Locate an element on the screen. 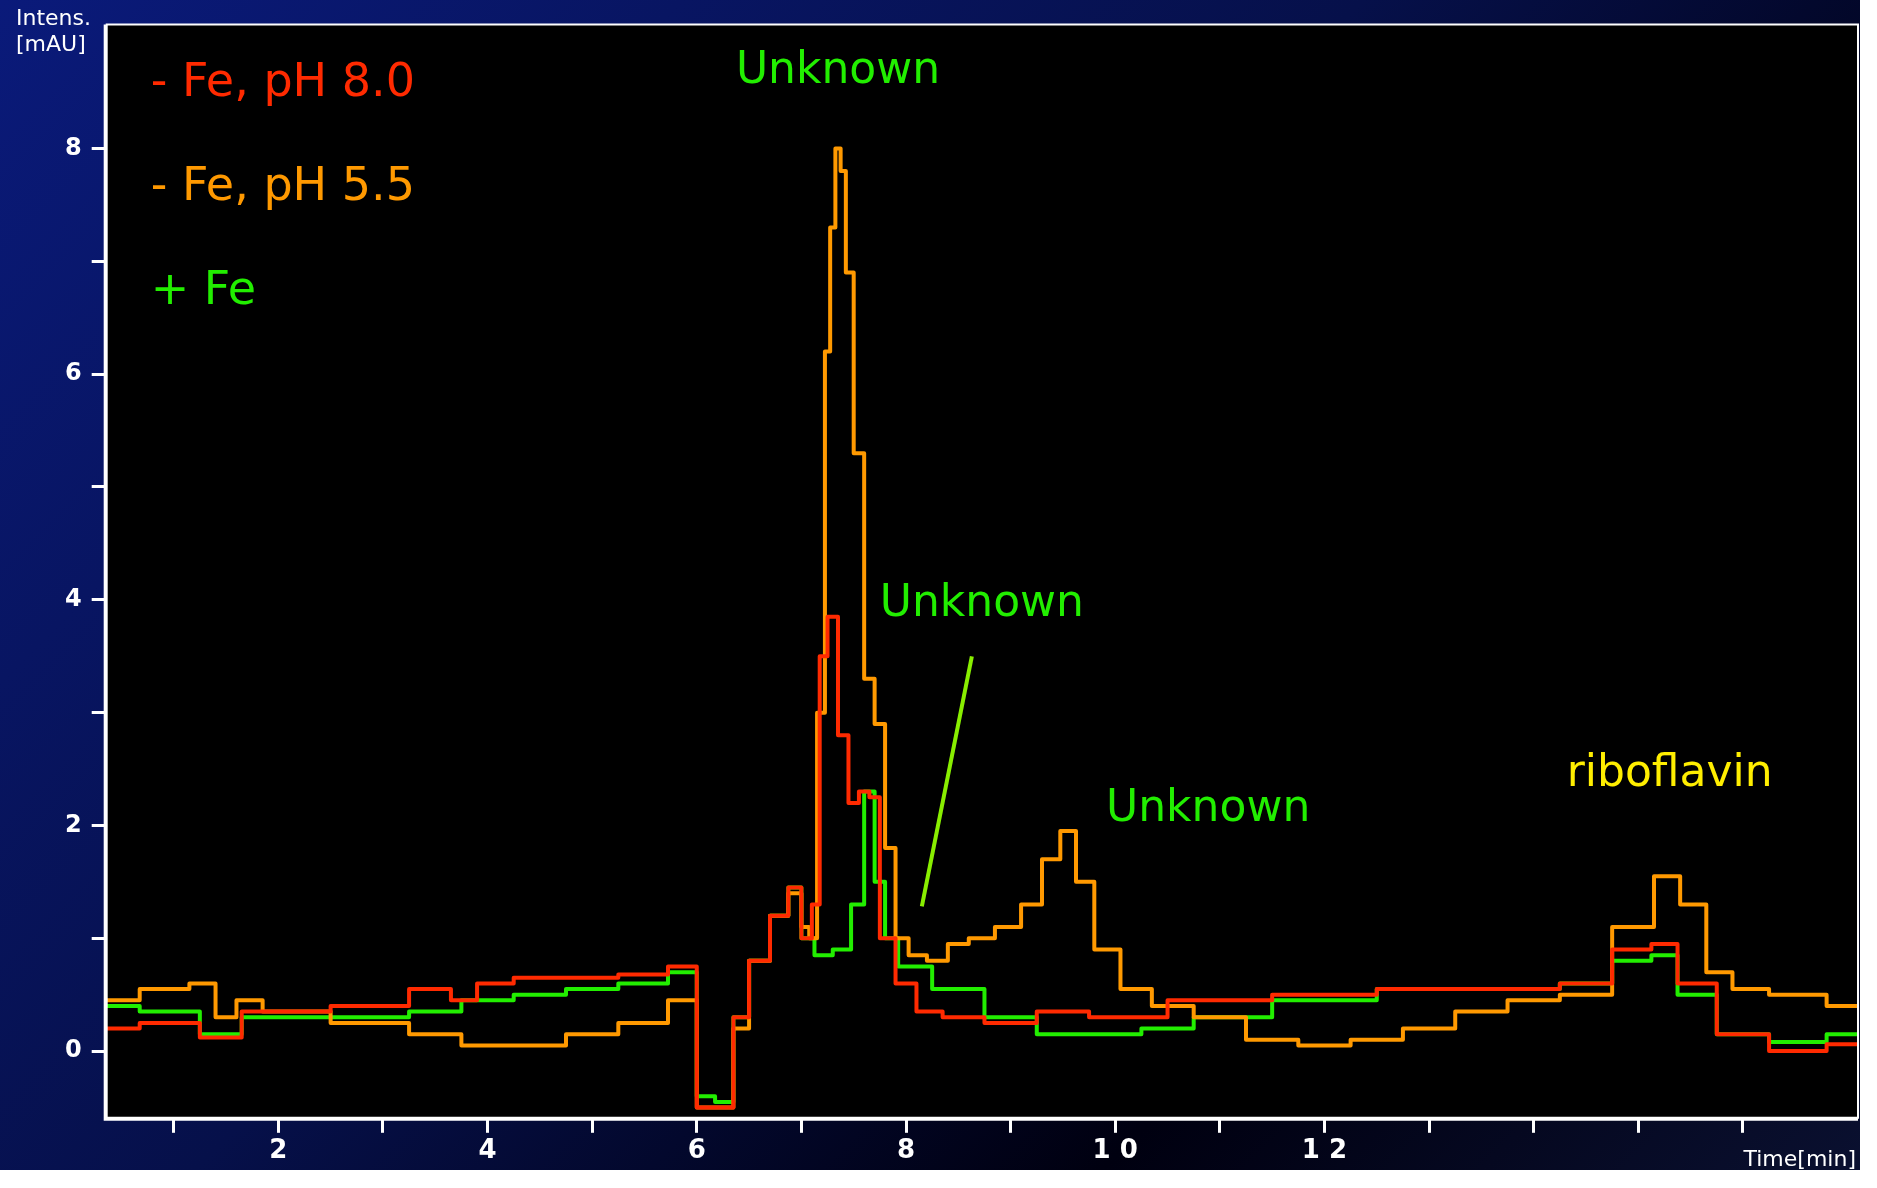  x-axis-title: Time[min] is located at coordinates (1799, 1158).